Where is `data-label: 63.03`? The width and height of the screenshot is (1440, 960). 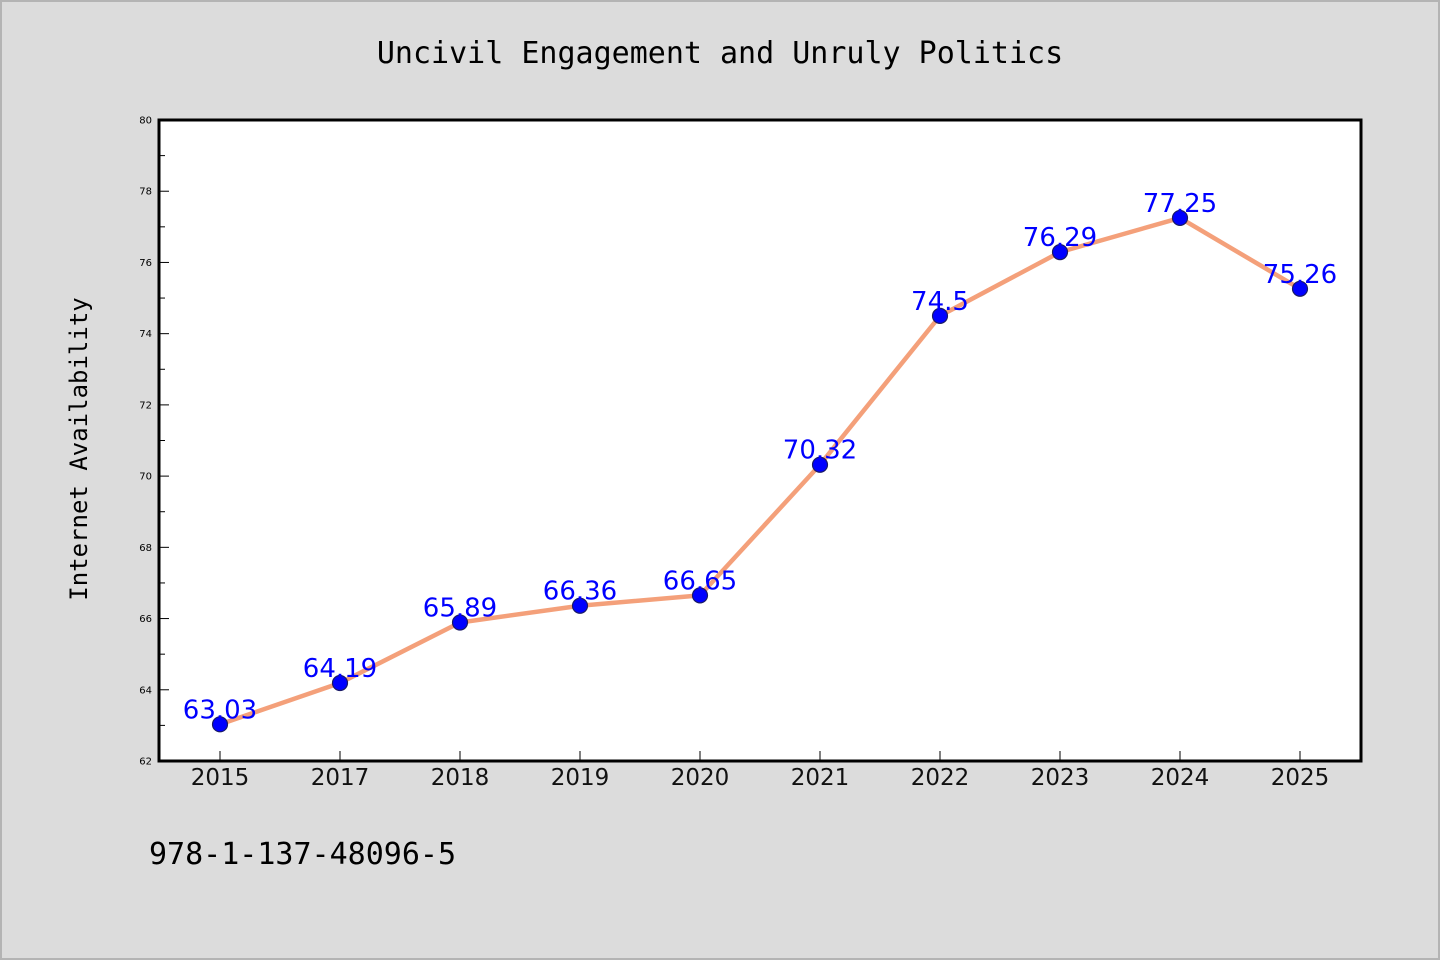 data-label: 63.03 is located at coordinates (220, 710).